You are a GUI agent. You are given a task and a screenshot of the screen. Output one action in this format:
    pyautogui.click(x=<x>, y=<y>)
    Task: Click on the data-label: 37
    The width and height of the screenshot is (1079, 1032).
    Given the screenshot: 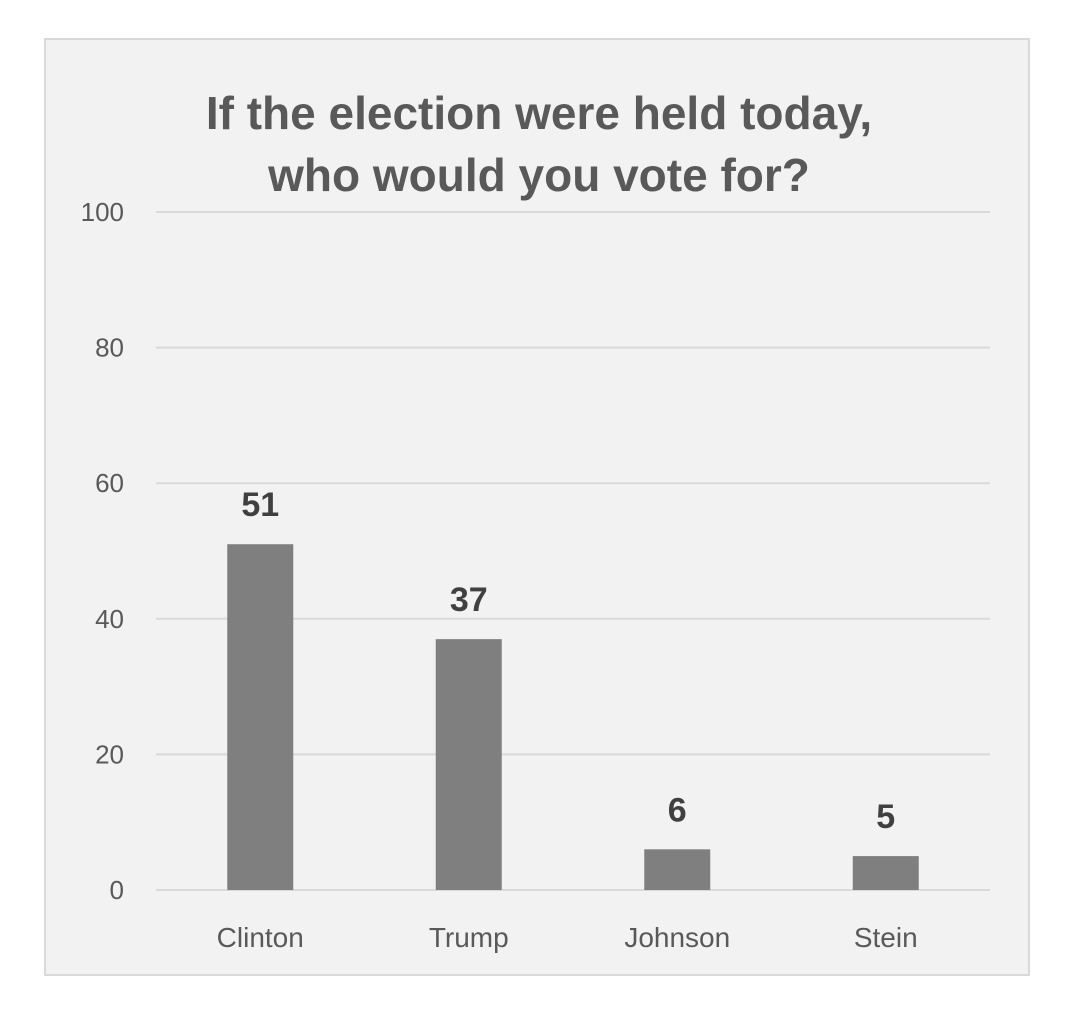 What is the action you would take?
    pyautogui.click(x=469, y=600)
    